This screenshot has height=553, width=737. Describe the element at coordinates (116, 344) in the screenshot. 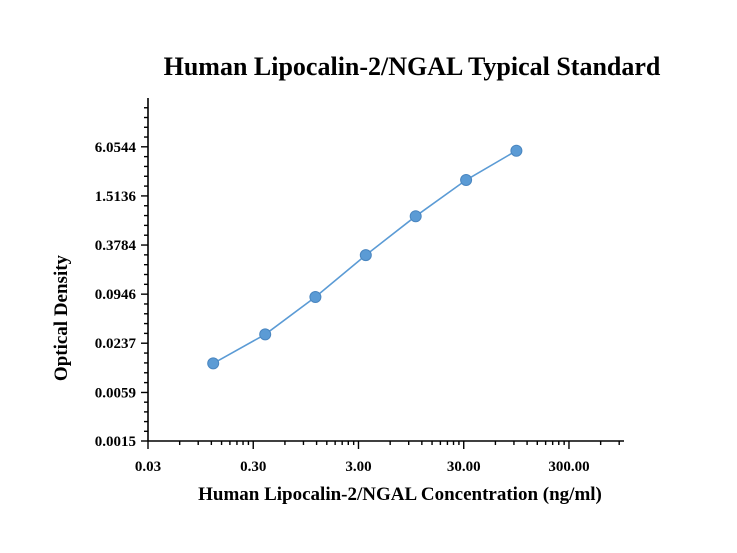

I see `y-tick-label: 0.0237` at that location.